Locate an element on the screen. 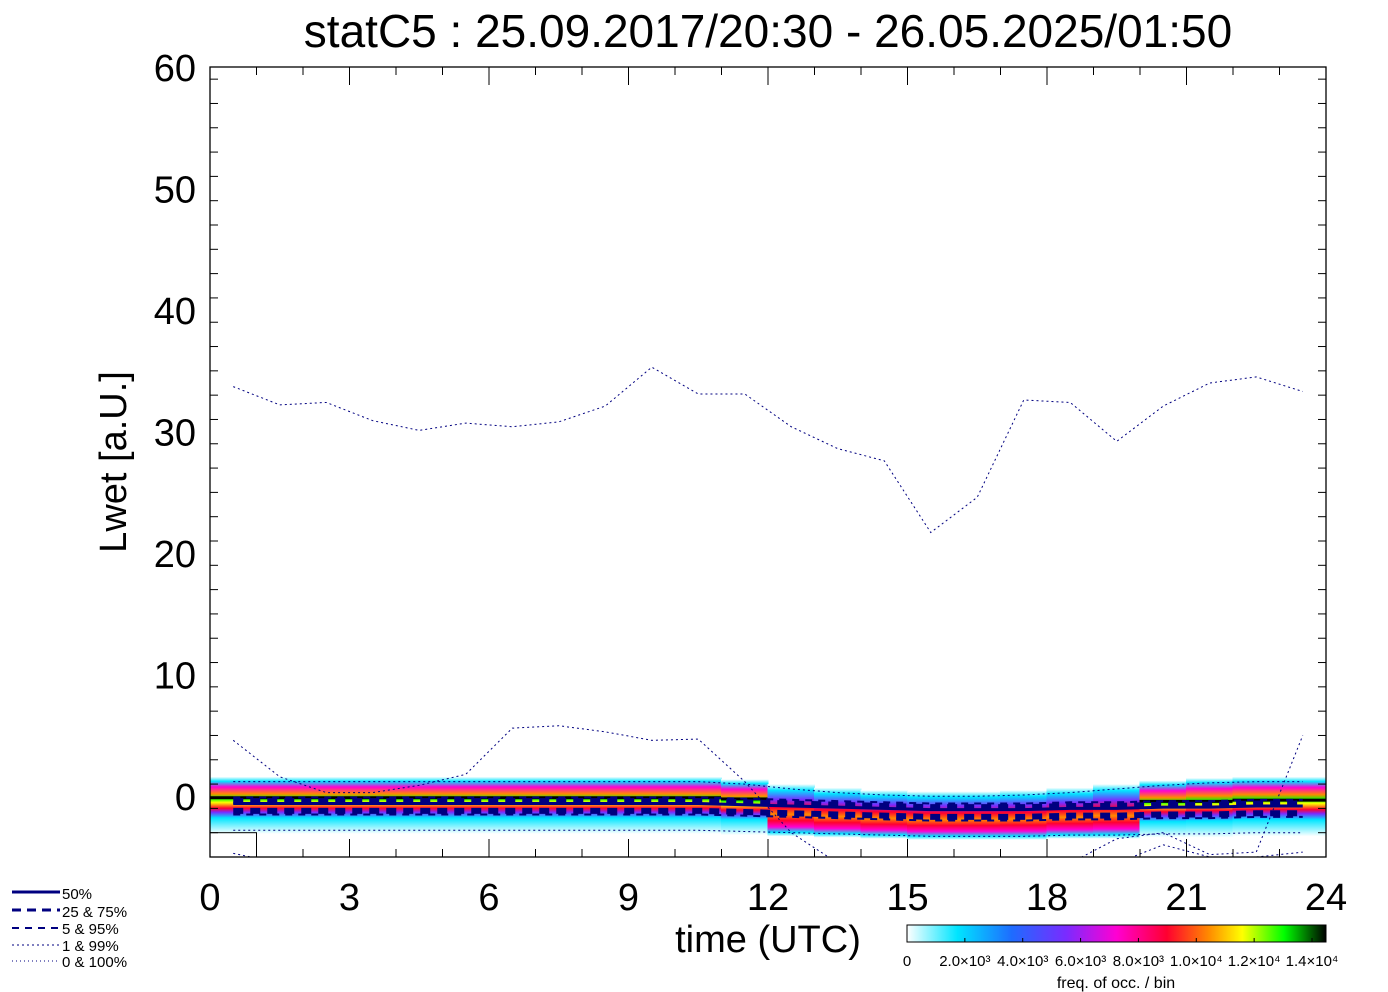  outlier-box is located at coordinates (233, 844).